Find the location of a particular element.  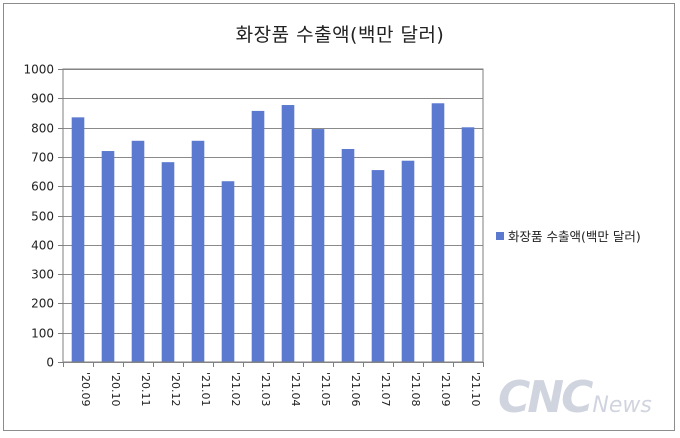

y-tick-label: 200 is located at coordinates (42, 304).